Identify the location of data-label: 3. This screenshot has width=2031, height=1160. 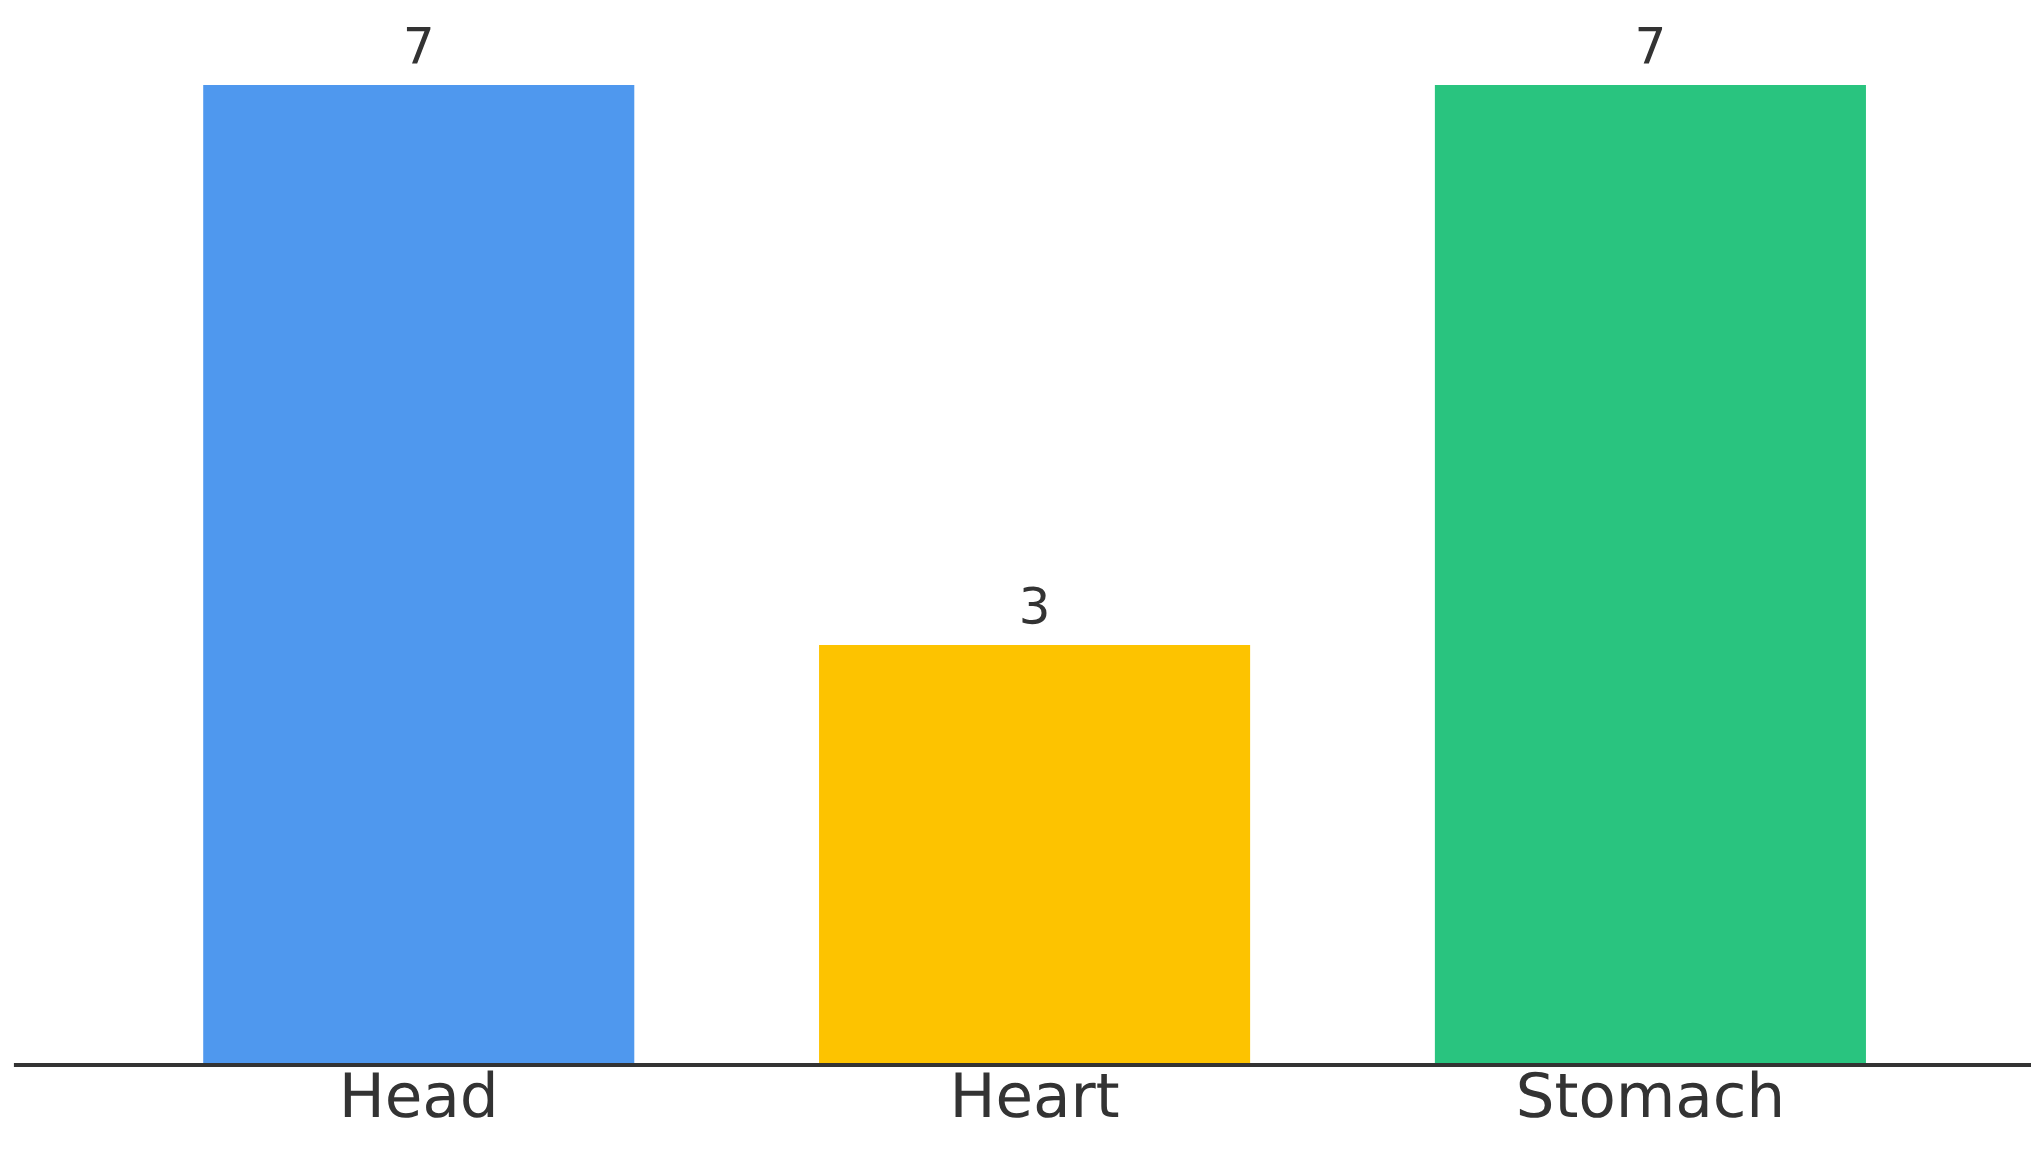
(1034, 605).